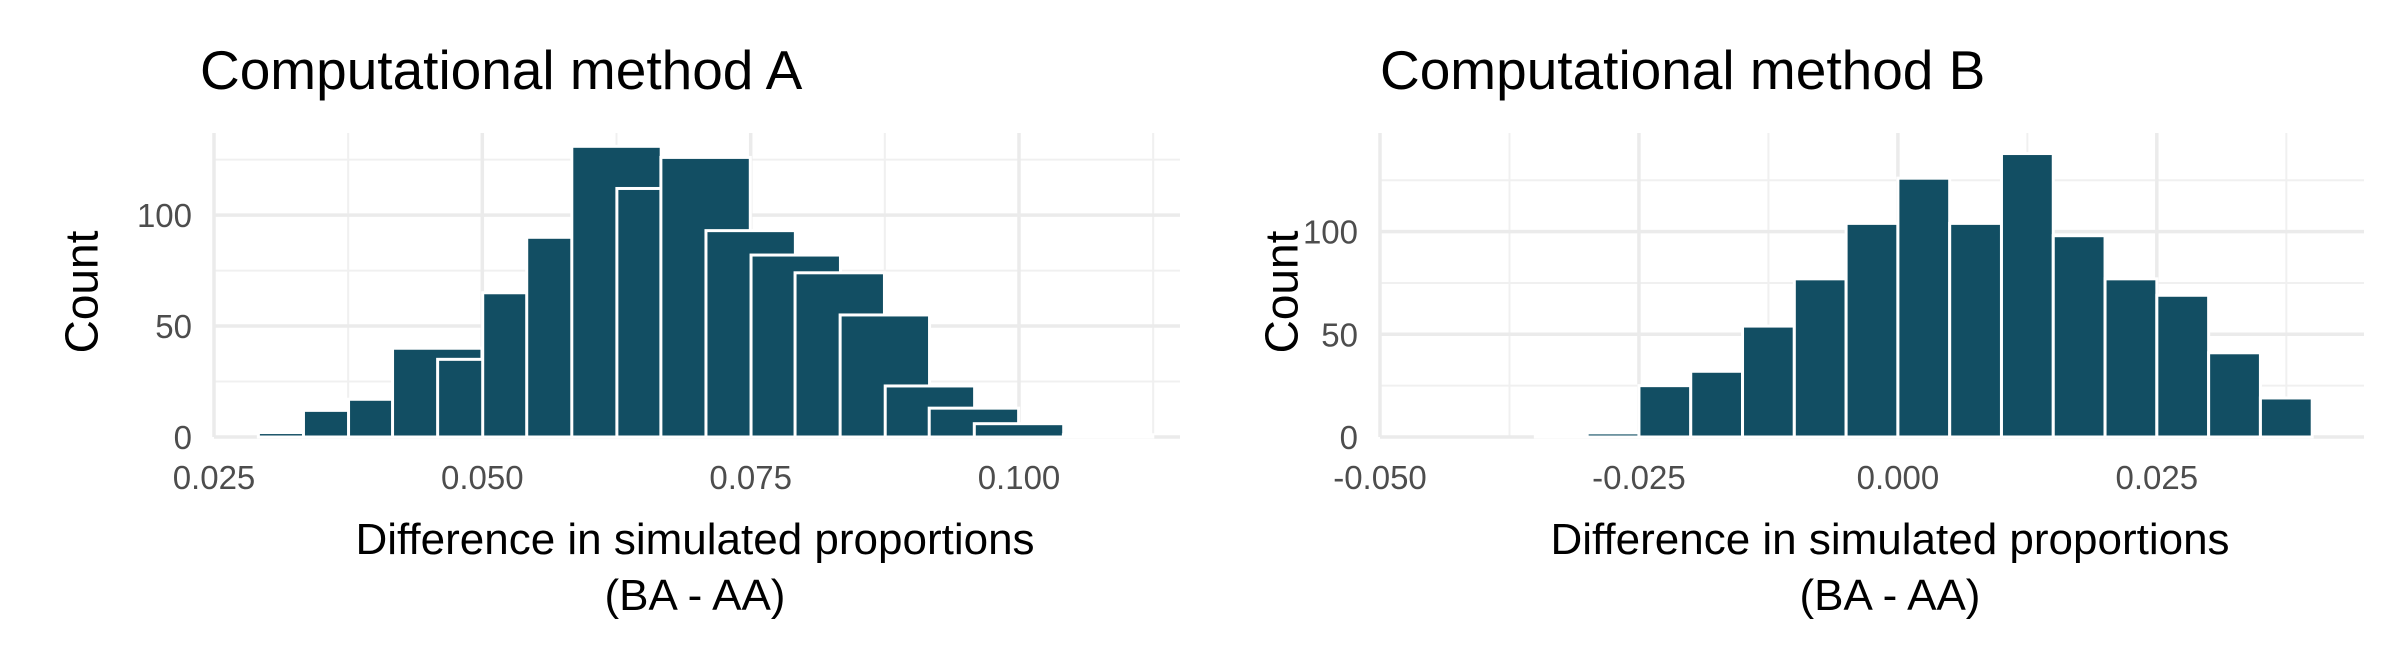 The height and width of the screenshot is (672, 2400). What do you see at coordinates (501, 70) in the screenshot?
I see `chart-title: Computational method A` at bounding box center [501, 70].